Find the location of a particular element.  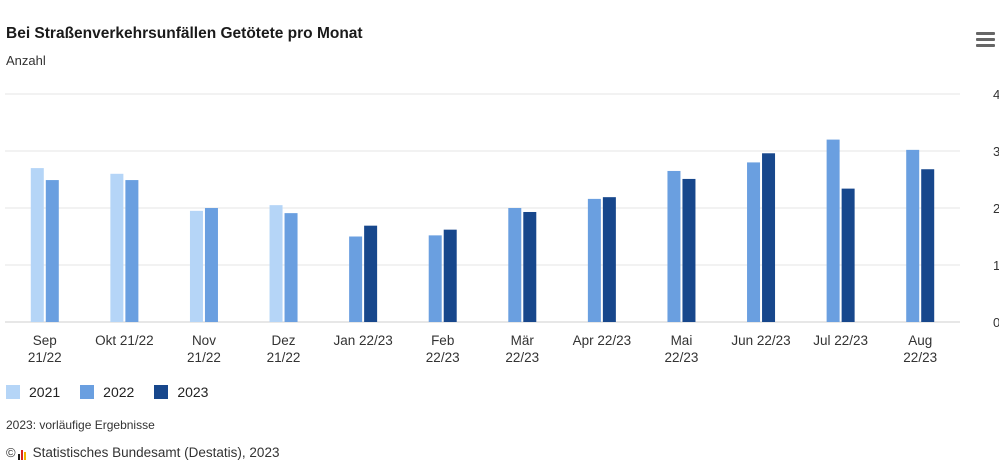

legend-label: 2023 is located at coordinates (193, 392).